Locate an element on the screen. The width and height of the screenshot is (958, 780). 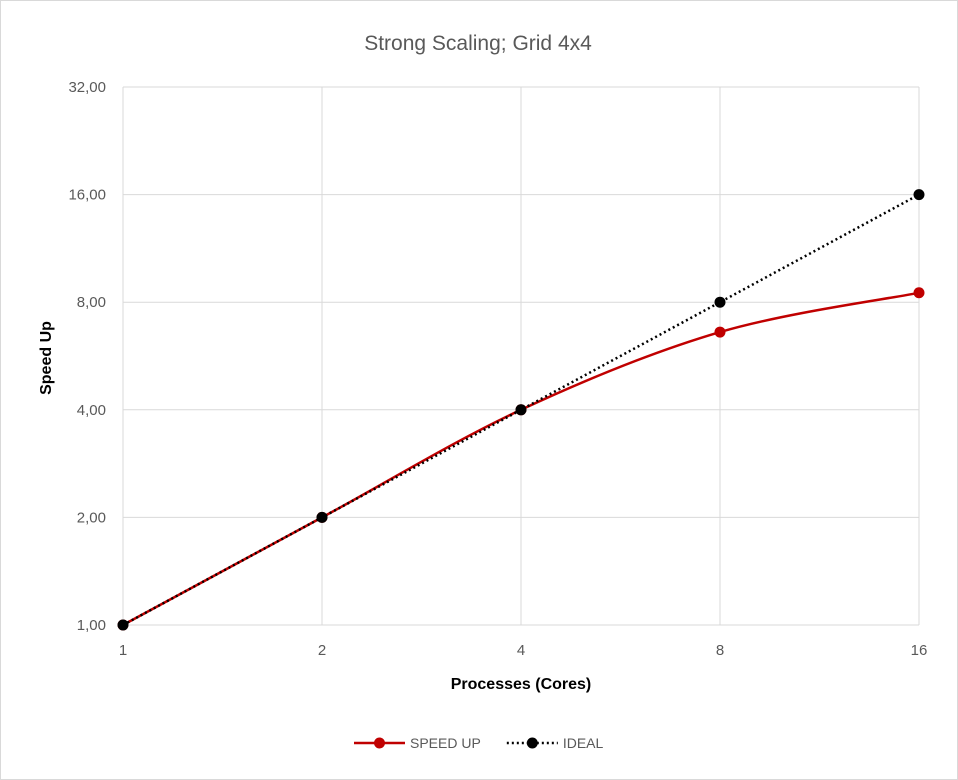
x-tick-label: 2 is located at coordinates (322, 650).